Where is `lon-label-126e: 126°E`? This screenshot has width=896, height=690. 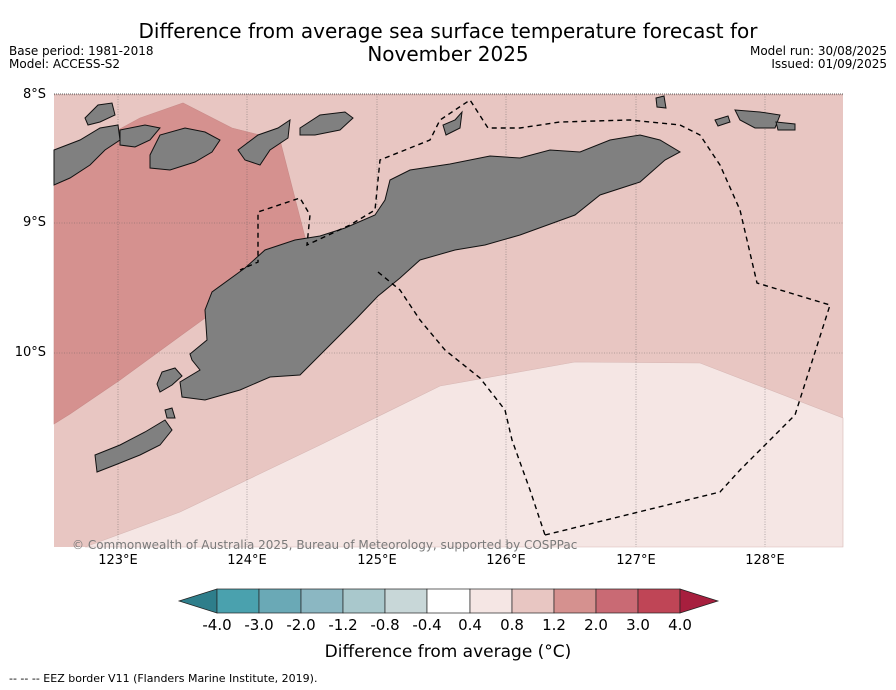 lon-label-126e: 126°E is located at coordinates (506, 560).